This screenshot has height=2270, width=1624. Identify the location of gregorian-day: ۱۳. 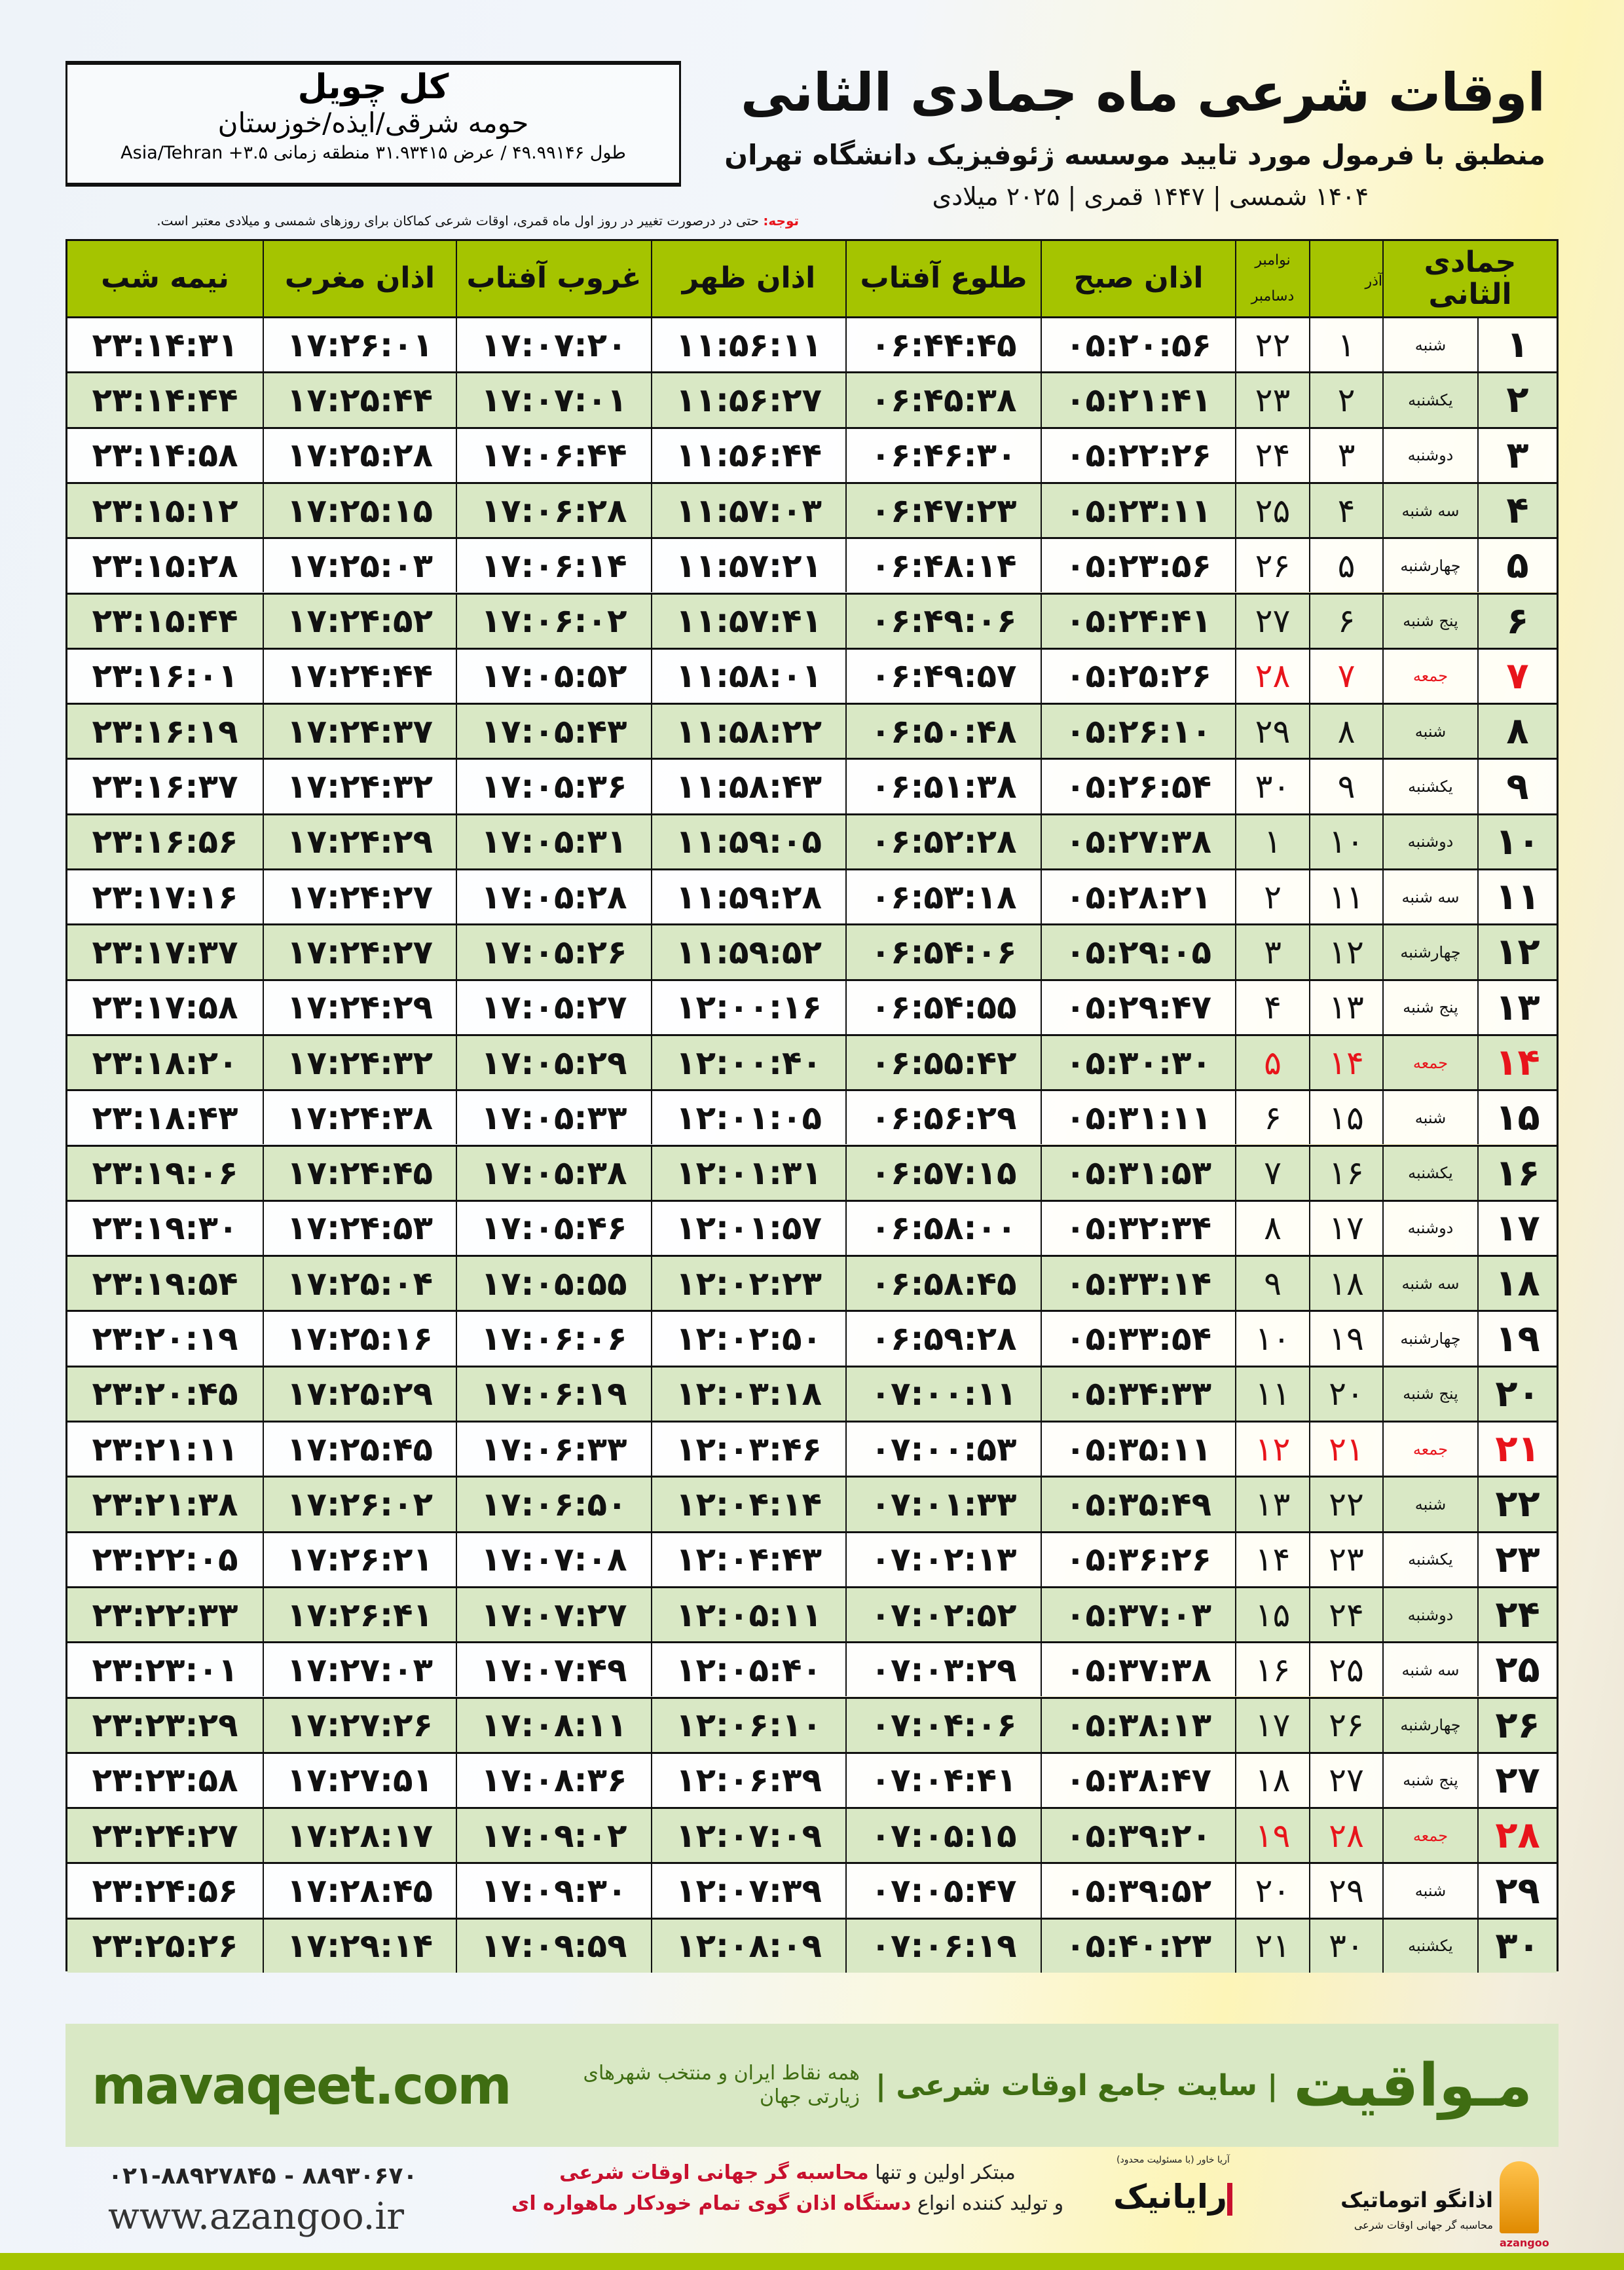
(1272, 1504).